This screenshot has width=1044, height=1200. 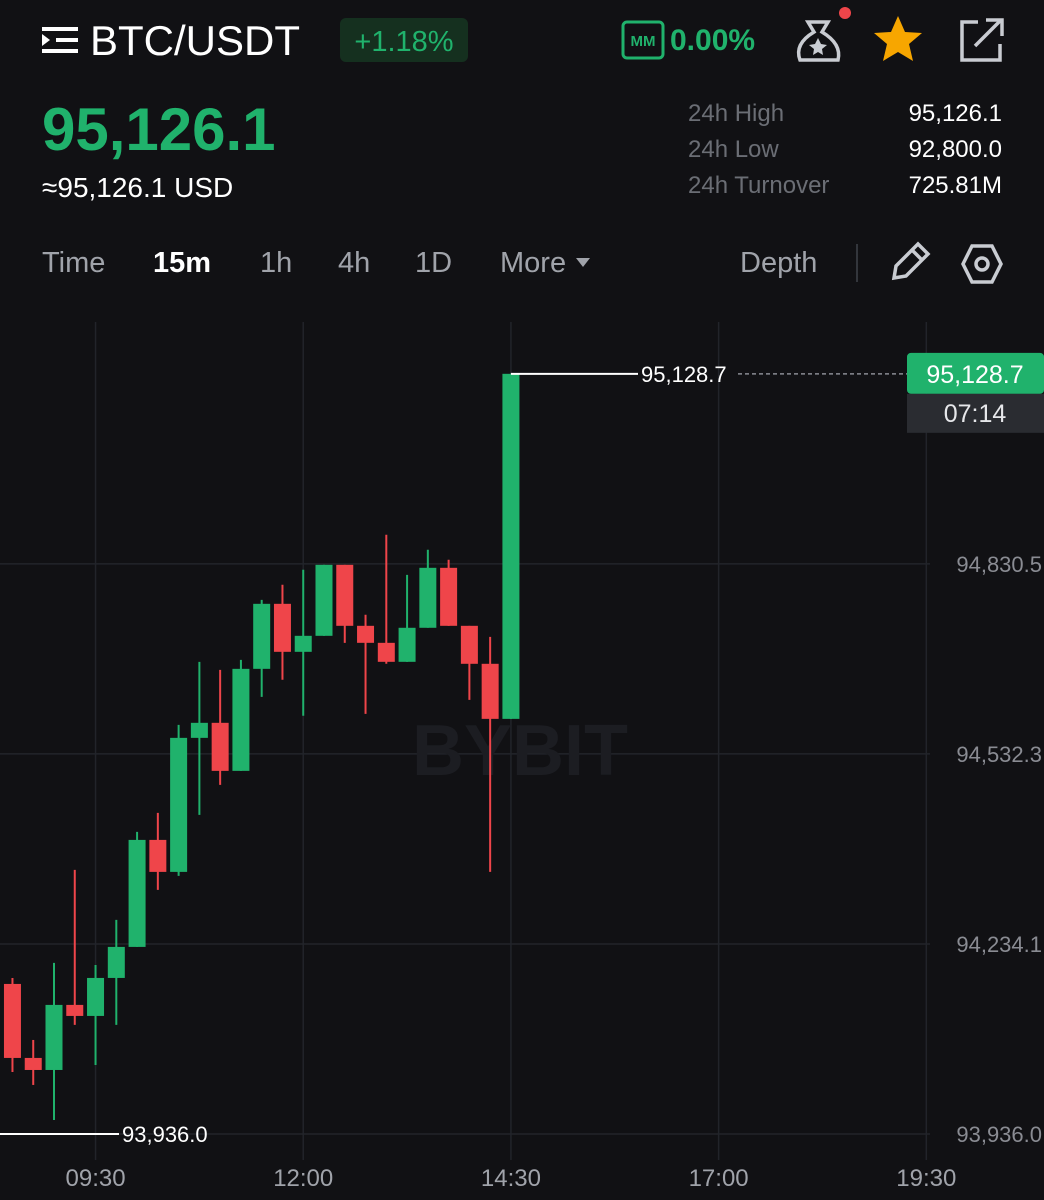 I want to click on mm-icon, so click(x=643, y=40).